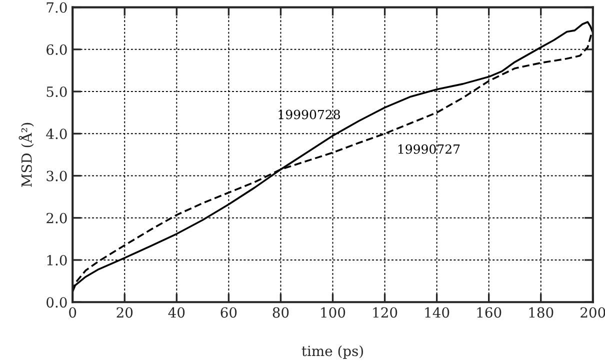 The width and height of the screenshot is (605, 364). What do you see at coordinates (541, 312) in the screenshot?
I see `x-tick-label: 180` at bounding box center [541, 312].